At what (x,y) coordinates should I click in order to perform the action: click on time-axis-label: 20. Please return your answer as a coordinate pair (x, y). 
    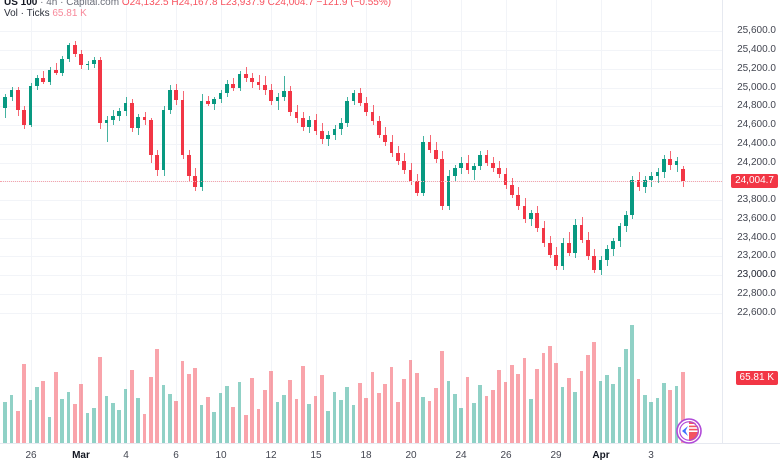
    Looking at the image, I should click on (411, 455).